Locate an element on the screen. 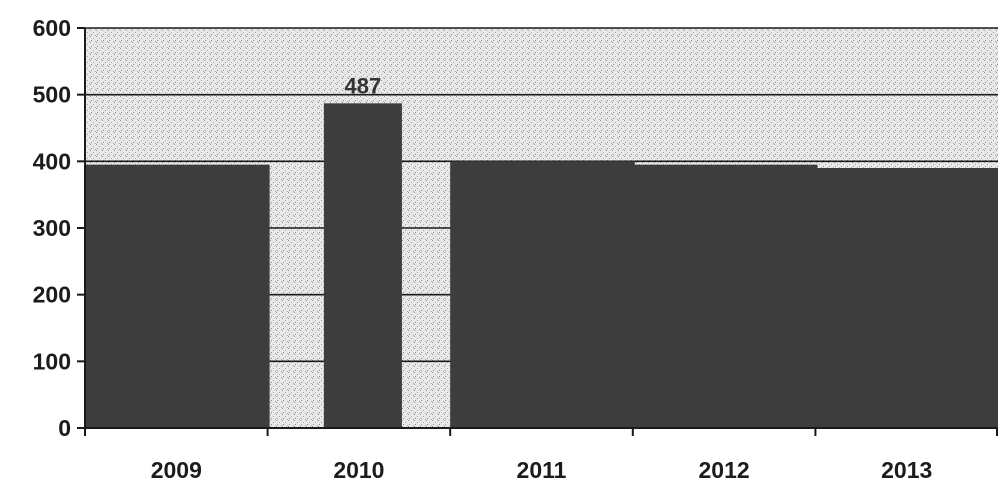 This screenshot has width=998, height=488. y-tick-label-0: 0 is located at coordinates (64, 428).